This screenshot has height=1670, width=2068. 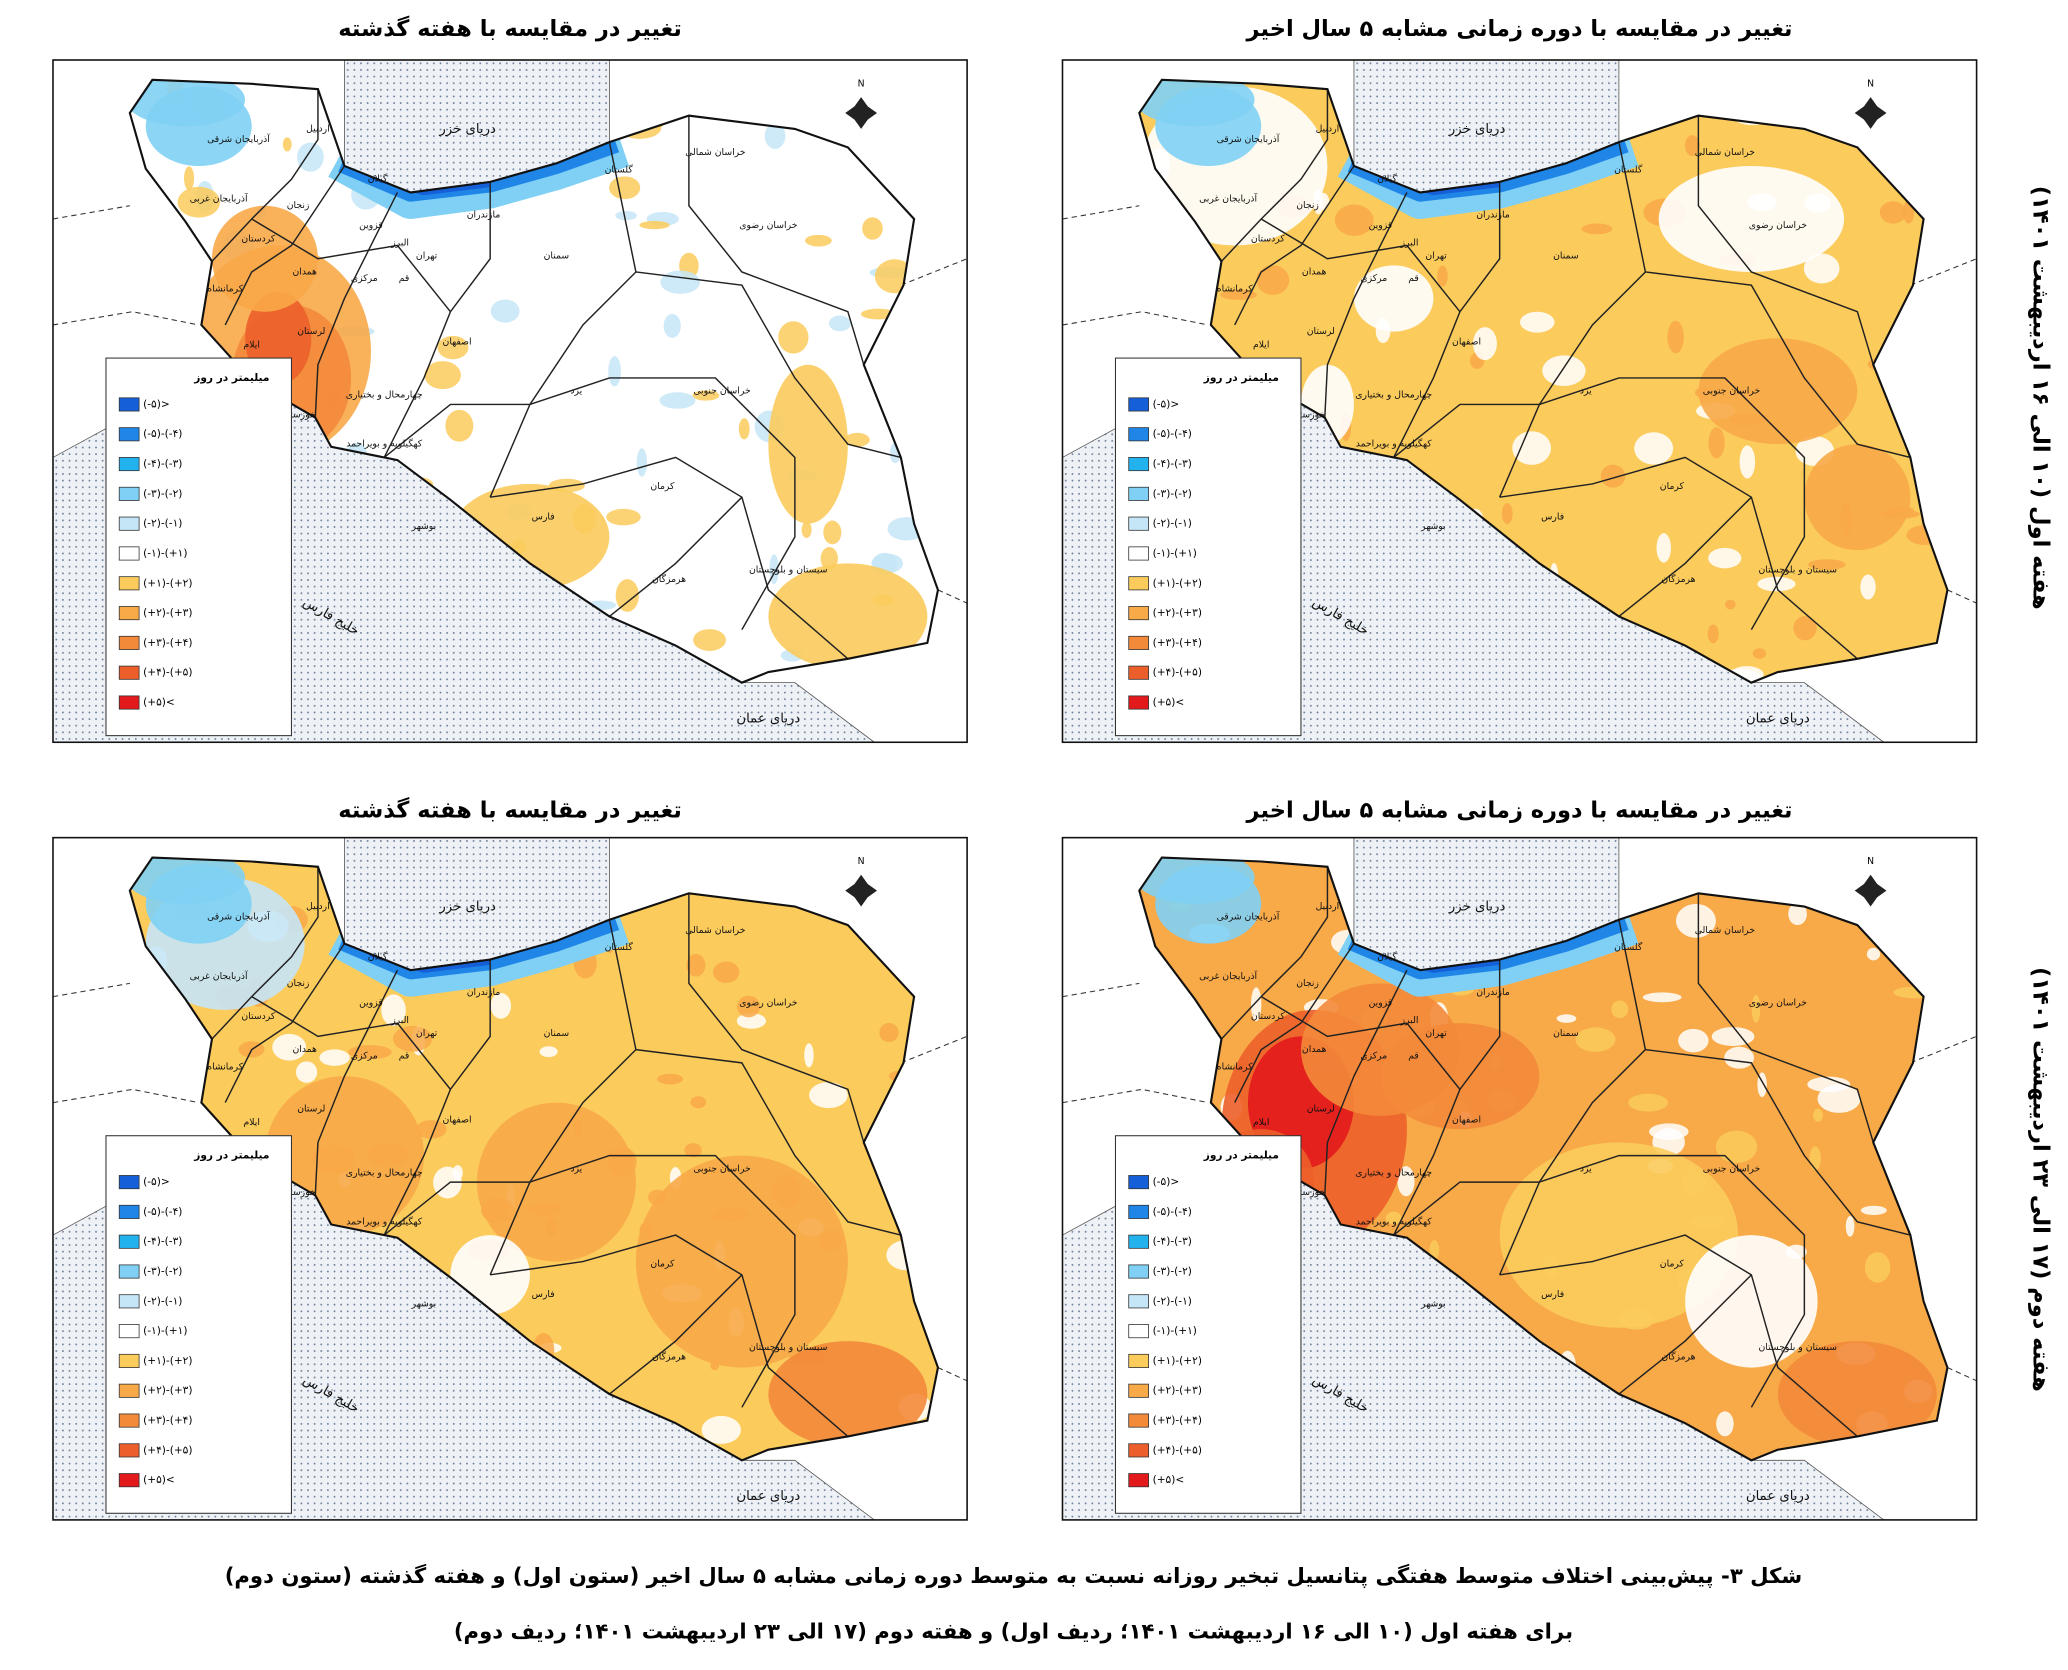 What do you see at coordinates (662, 486) in the screenshot?
I see `place-label: کرمان` at bounding box center [662, 486].